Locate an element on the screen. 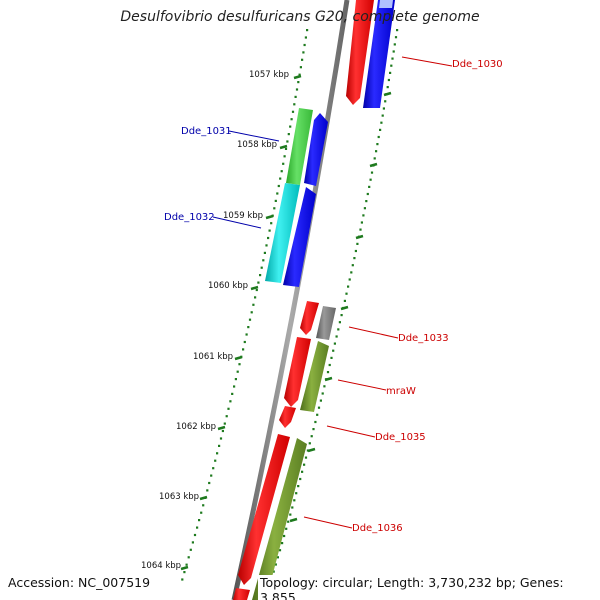 The height and width of the screenshot is (600, 600). scale-tick-label: 1062 kbp is located at coordinates (196, 427).